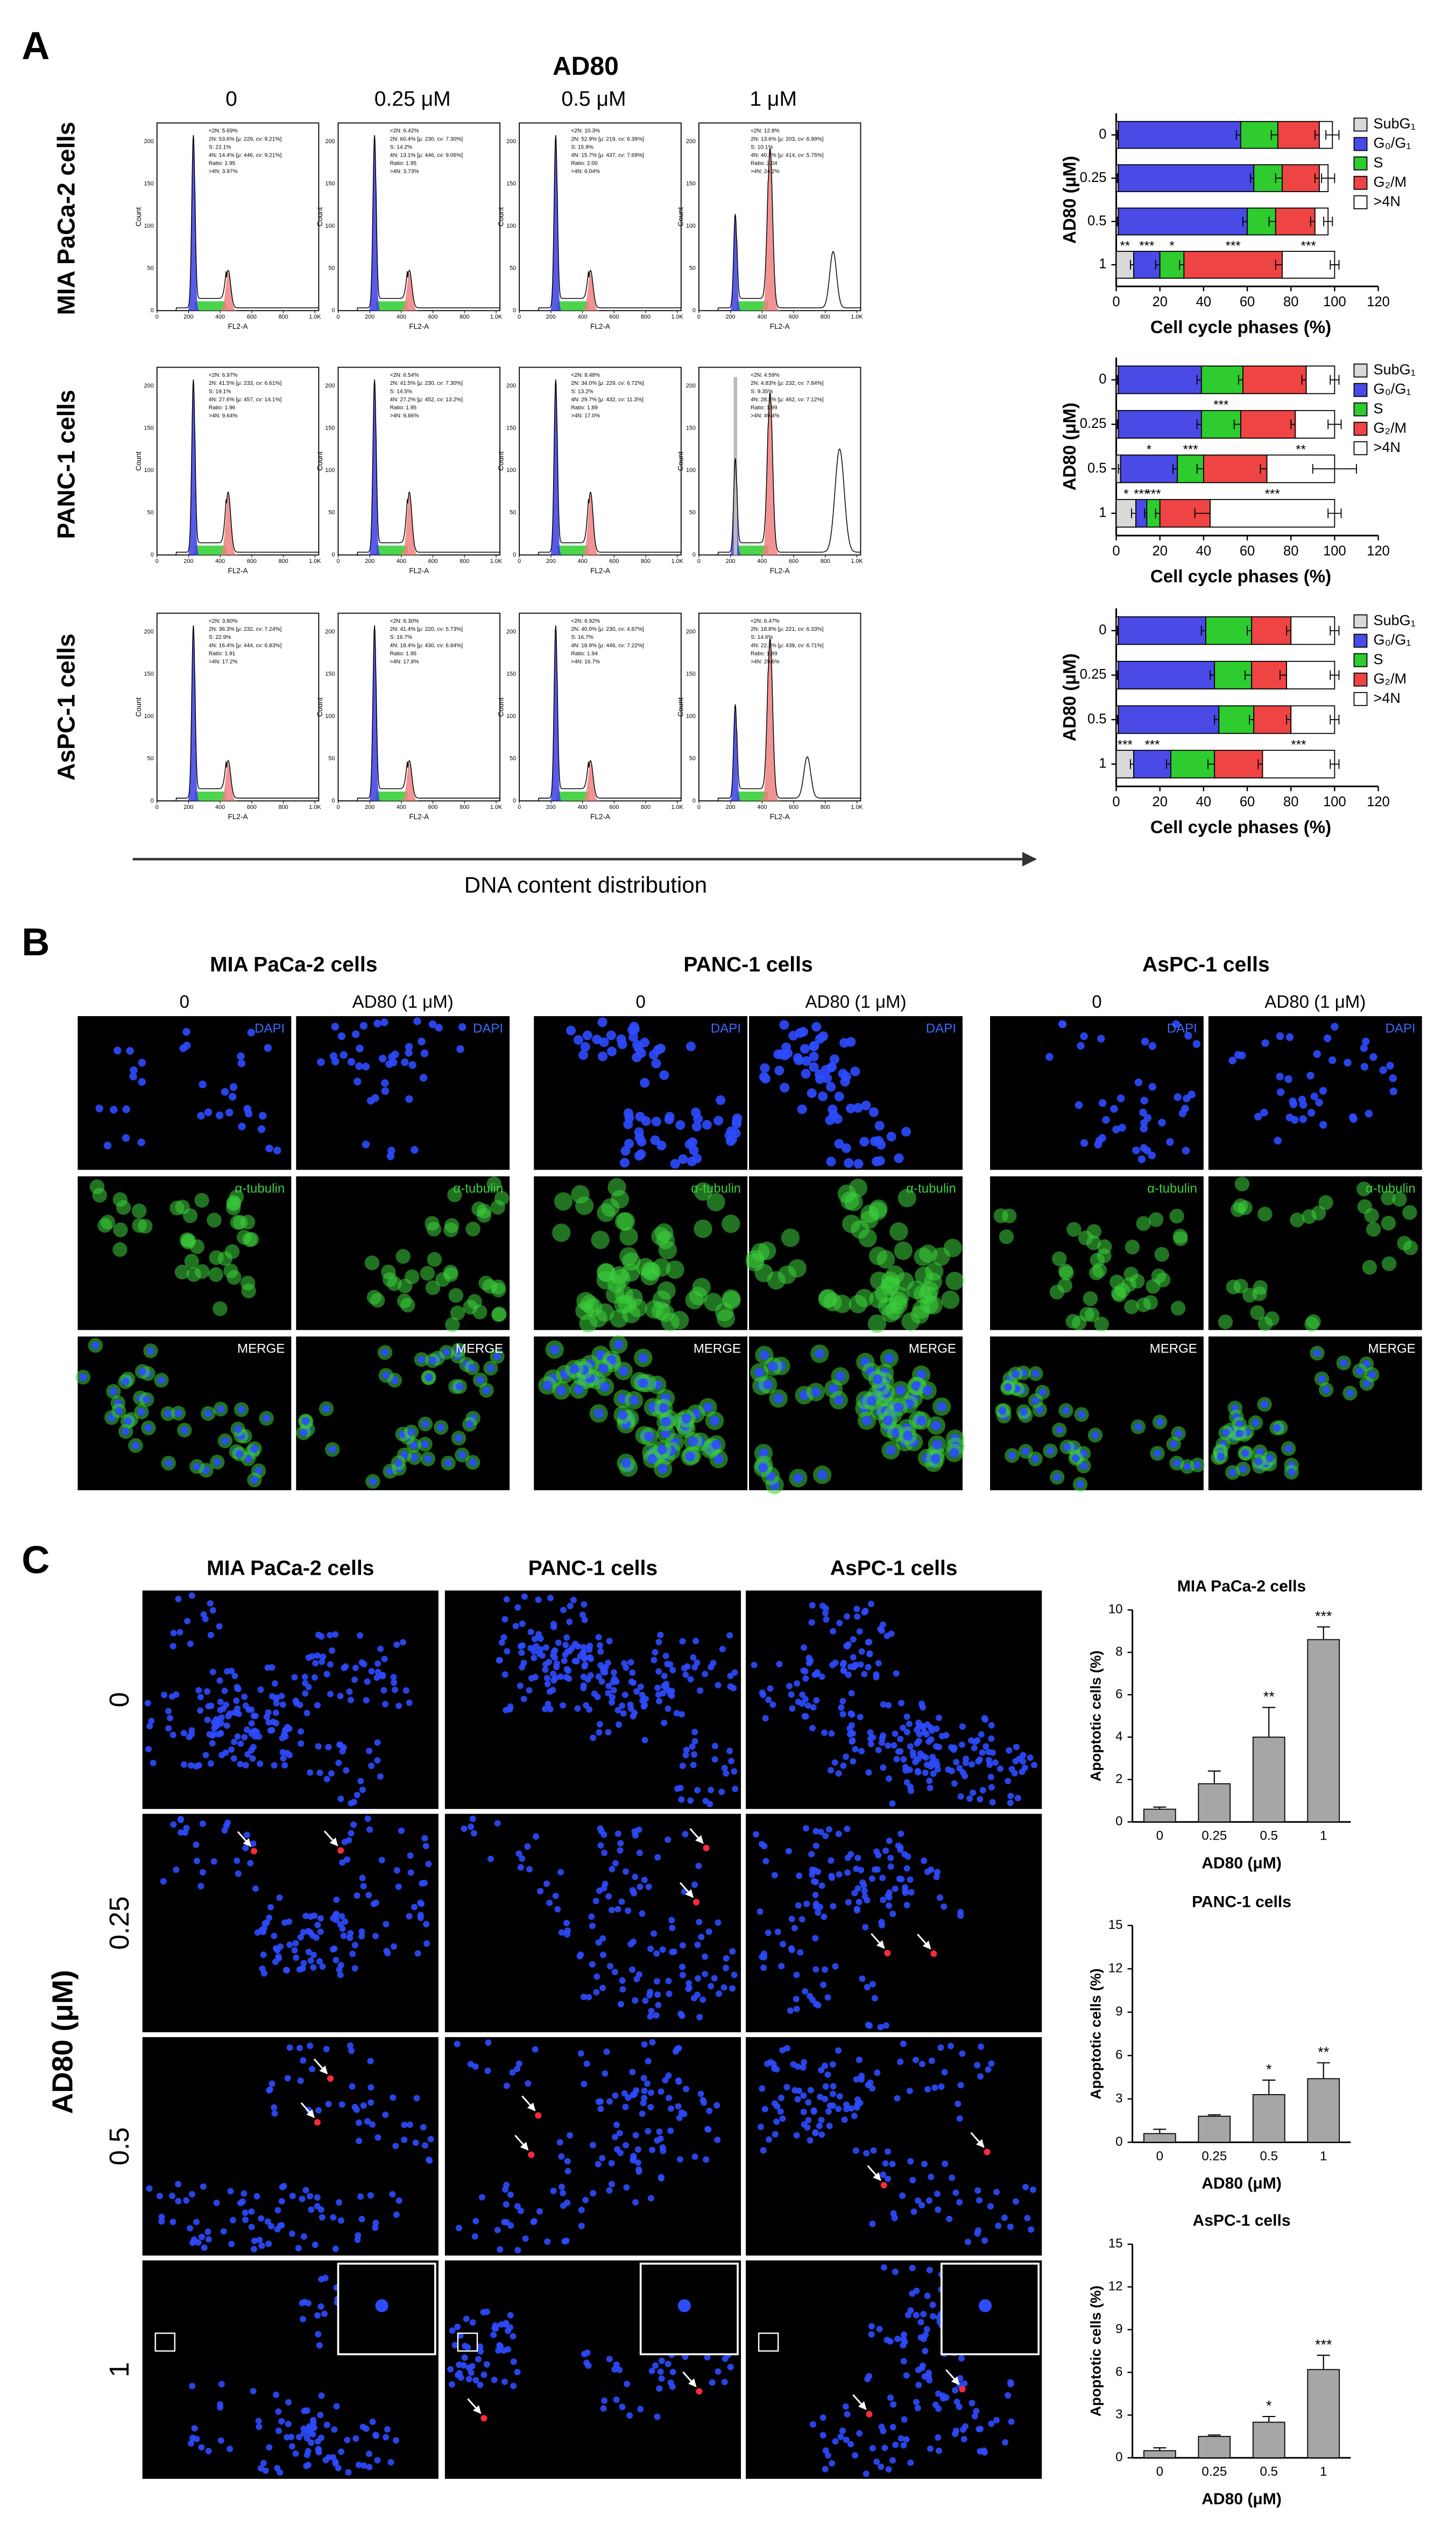 The width and height of the screenshot is (1456, 2529). I want to click on legend-label: SubG₁, so click(1395, 620).